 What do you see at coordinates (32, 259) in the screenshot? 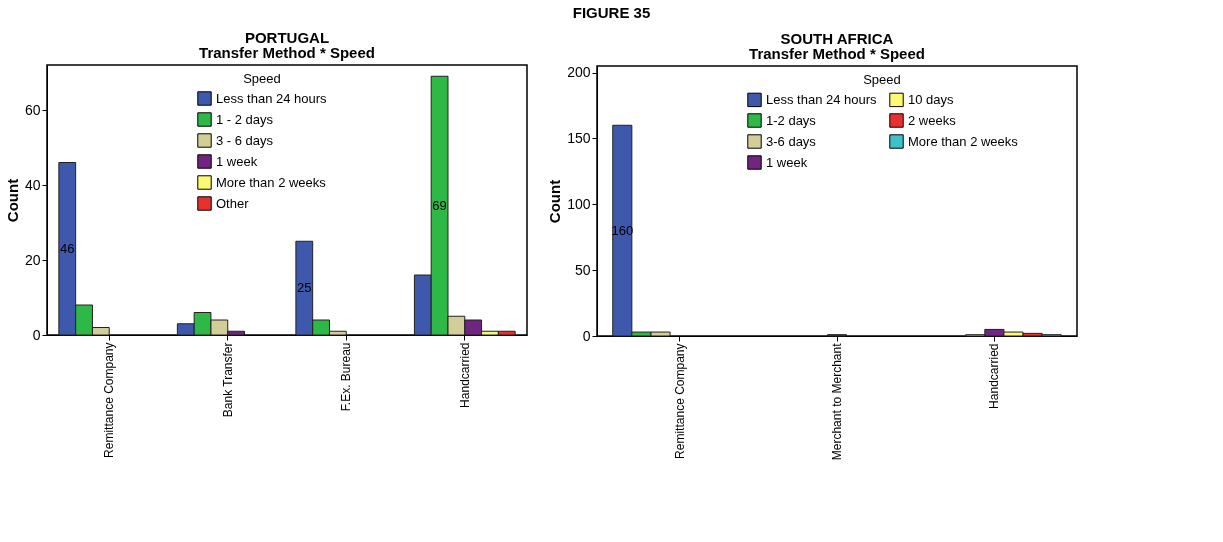
I see `y-tick-label: 20` at bounding box center [32, 259].